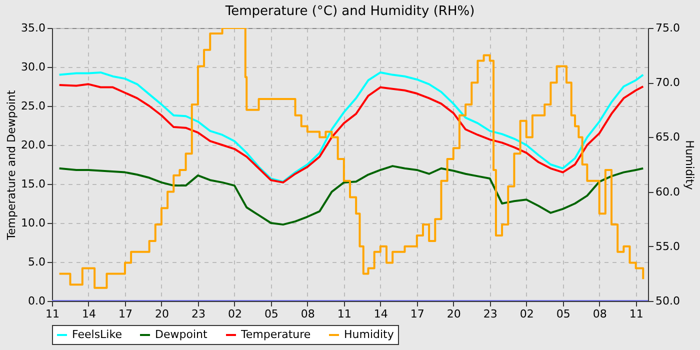  What do you see at coordinates (668, 28) in the screenshot?
I see `y2-tick-label: 75.0` at bounding box center [668, 28].